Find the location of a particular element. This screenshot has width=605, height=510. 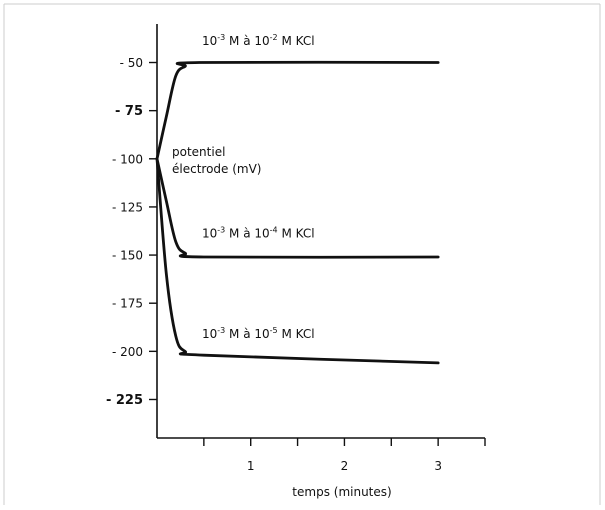

y-tick-label: - 175 is located at coordinates (127, 304).